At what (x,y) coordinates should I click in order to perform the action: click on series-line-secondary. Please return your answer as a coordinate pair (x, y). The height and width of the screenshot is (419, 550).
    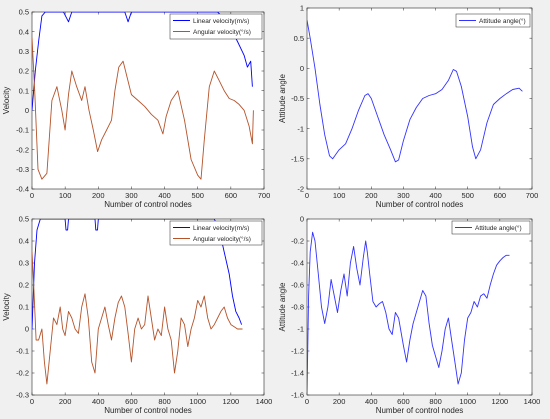
    Looking at the image, I should click on (143, 108).